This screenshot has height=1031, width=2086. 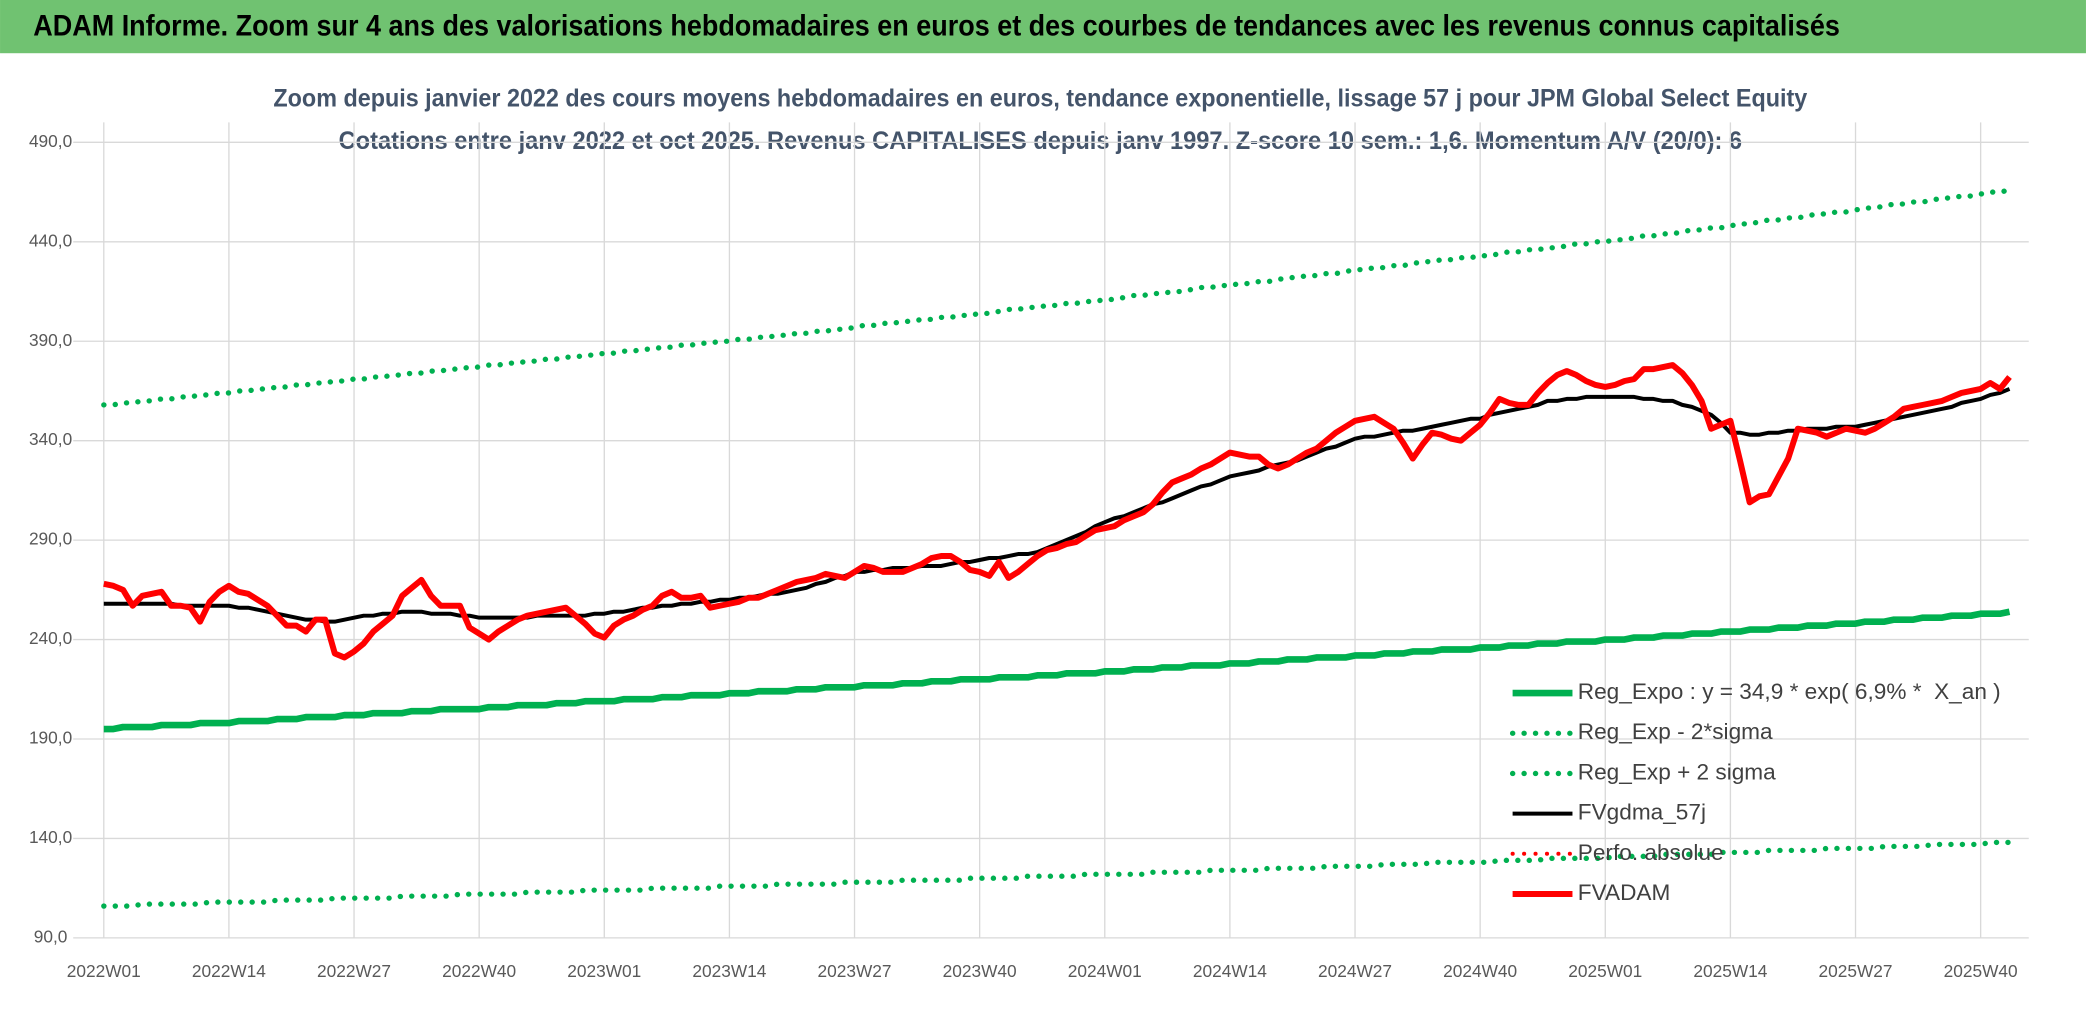 What do you see at coordinates (50, 141) in the screenshot?
I see `y-tick-label: 490,0` at bounding box center [50, 141].